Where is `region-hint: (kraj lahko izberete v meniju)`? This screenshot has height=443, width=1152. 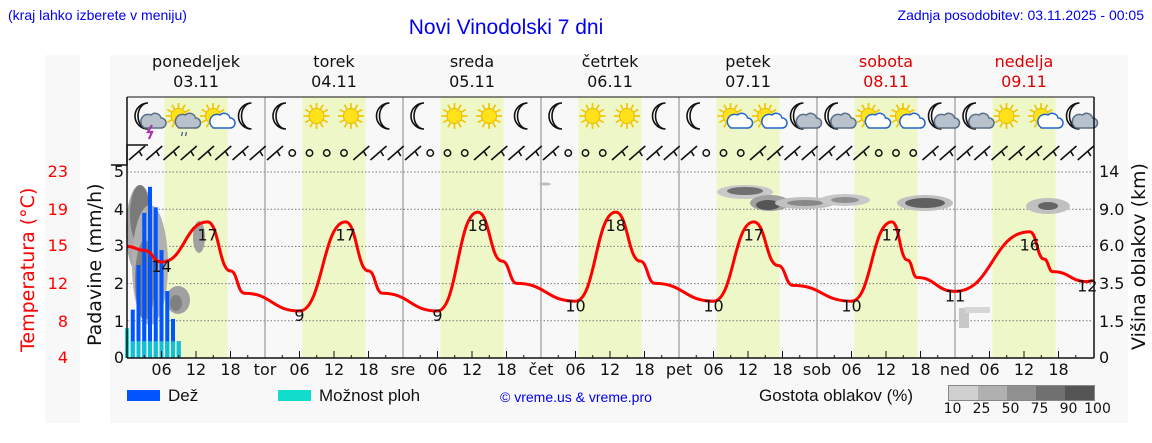
region-hint: (kraj lahko izberete v meniju) is located at coordinates (97, 15).